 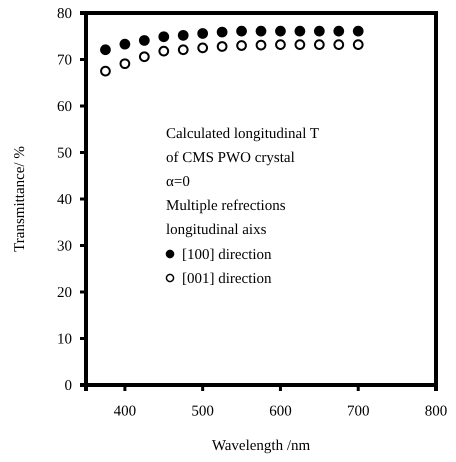 What do you see at coordinates (227, 279) in the screenshot?
I see `legend-label: [001] direction` at bounding box center [227, 279].